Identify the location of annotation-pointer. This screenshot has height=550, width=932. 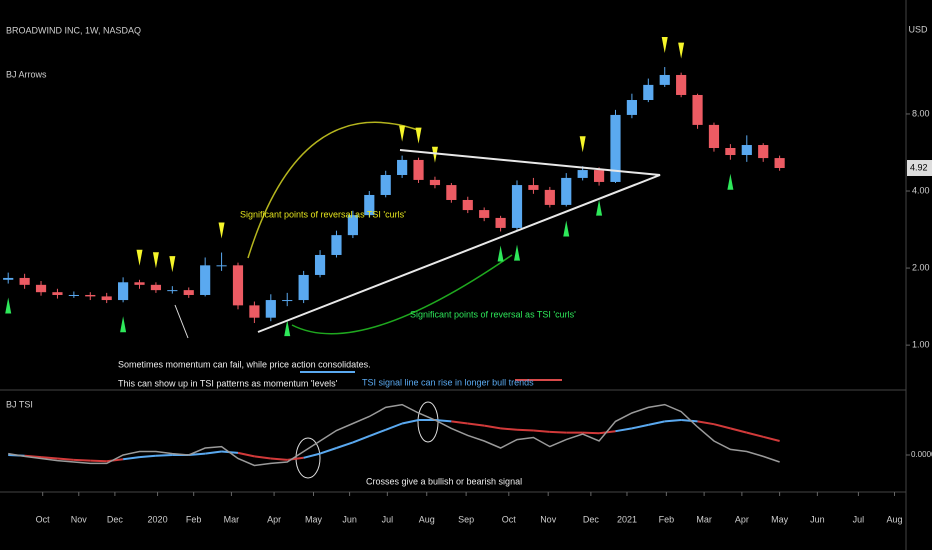
(181, 321).